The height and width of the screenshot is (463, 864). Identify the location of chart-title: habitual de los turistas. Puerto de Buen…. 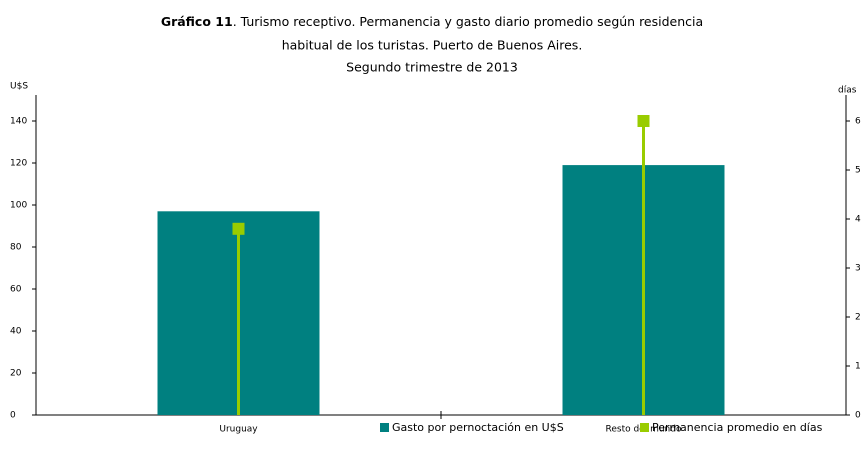
(432, 45).